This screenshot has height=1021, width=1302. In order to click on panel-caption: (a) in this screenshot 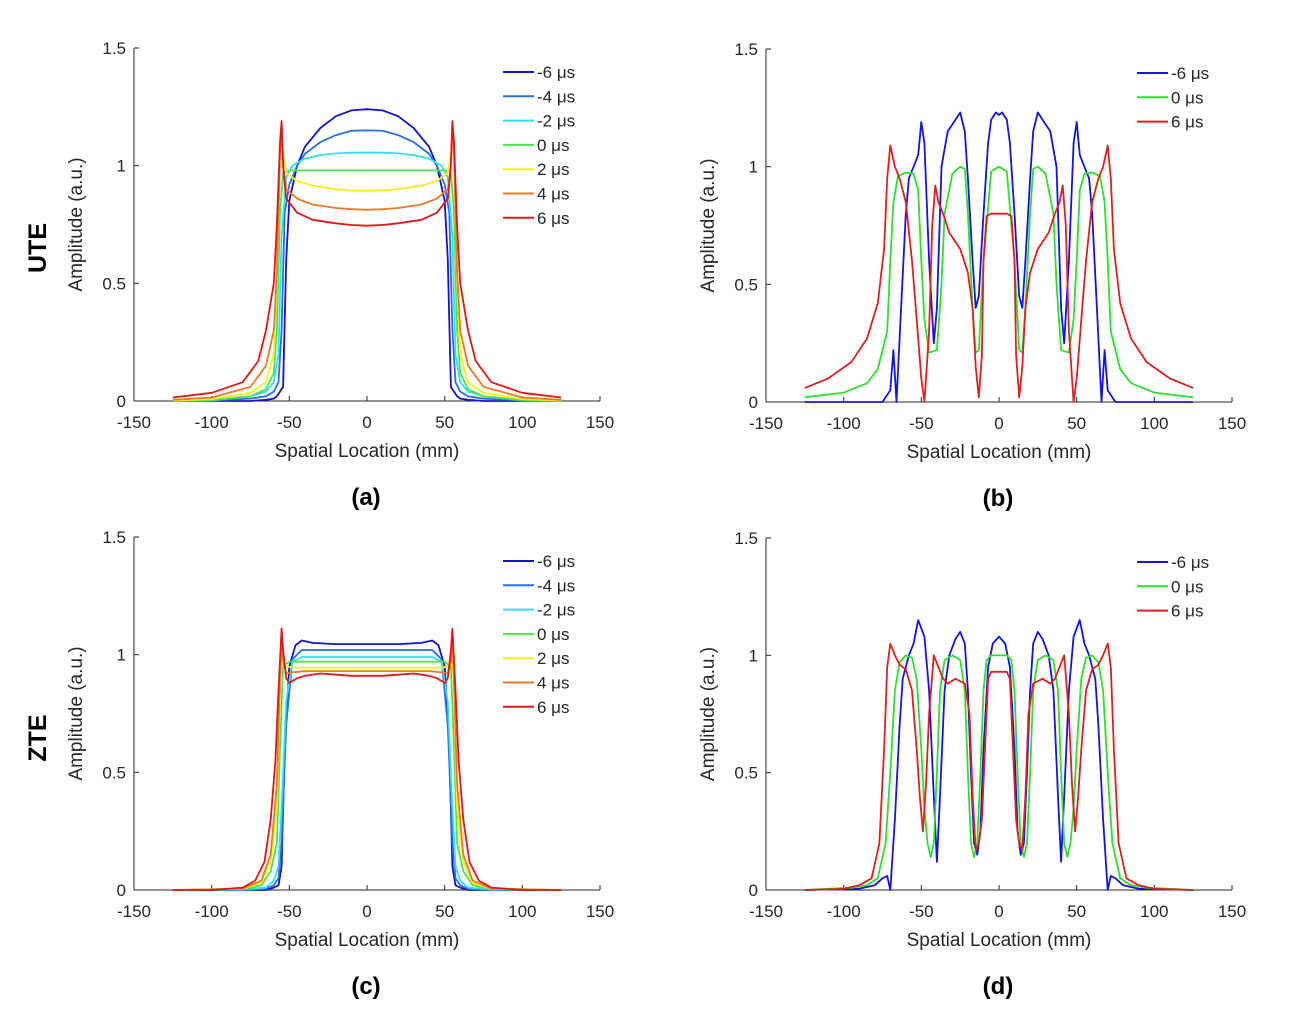, I will do `click(365, 497)`.